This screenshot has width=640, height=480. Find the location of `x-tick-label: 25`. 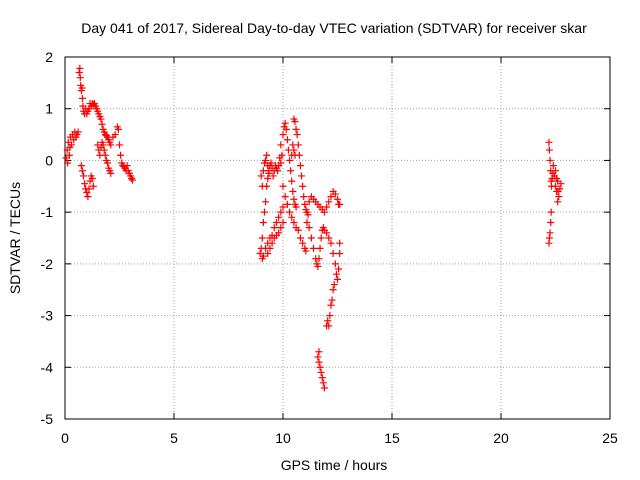

x-tick-label: 25 is located at coordinates (610, 438).